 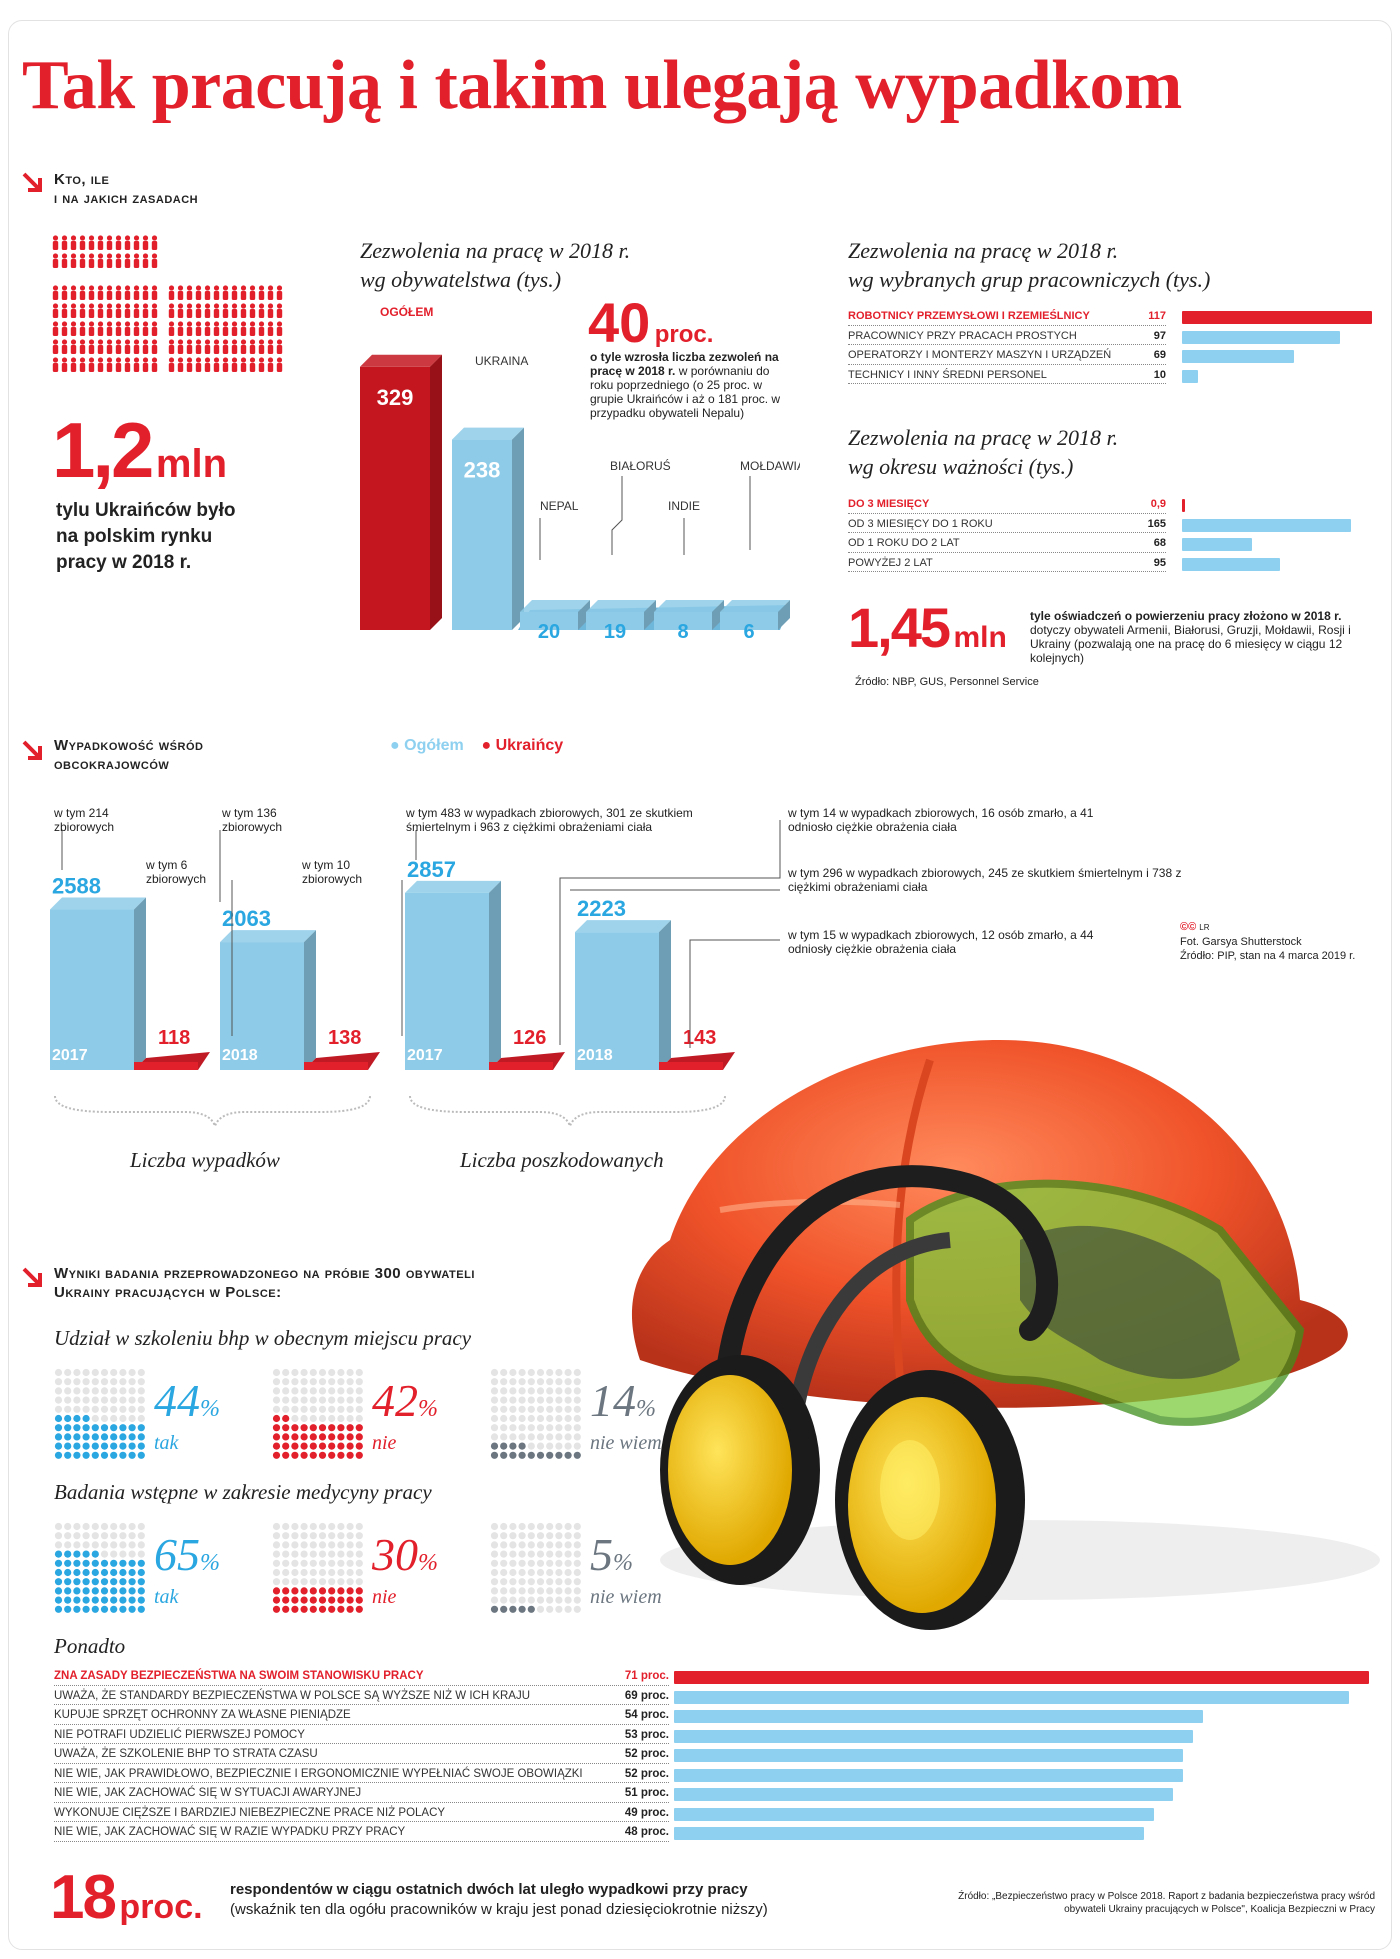 I want to click on waffle-block: 14% nie wiem, so click(x=595, y=1414).